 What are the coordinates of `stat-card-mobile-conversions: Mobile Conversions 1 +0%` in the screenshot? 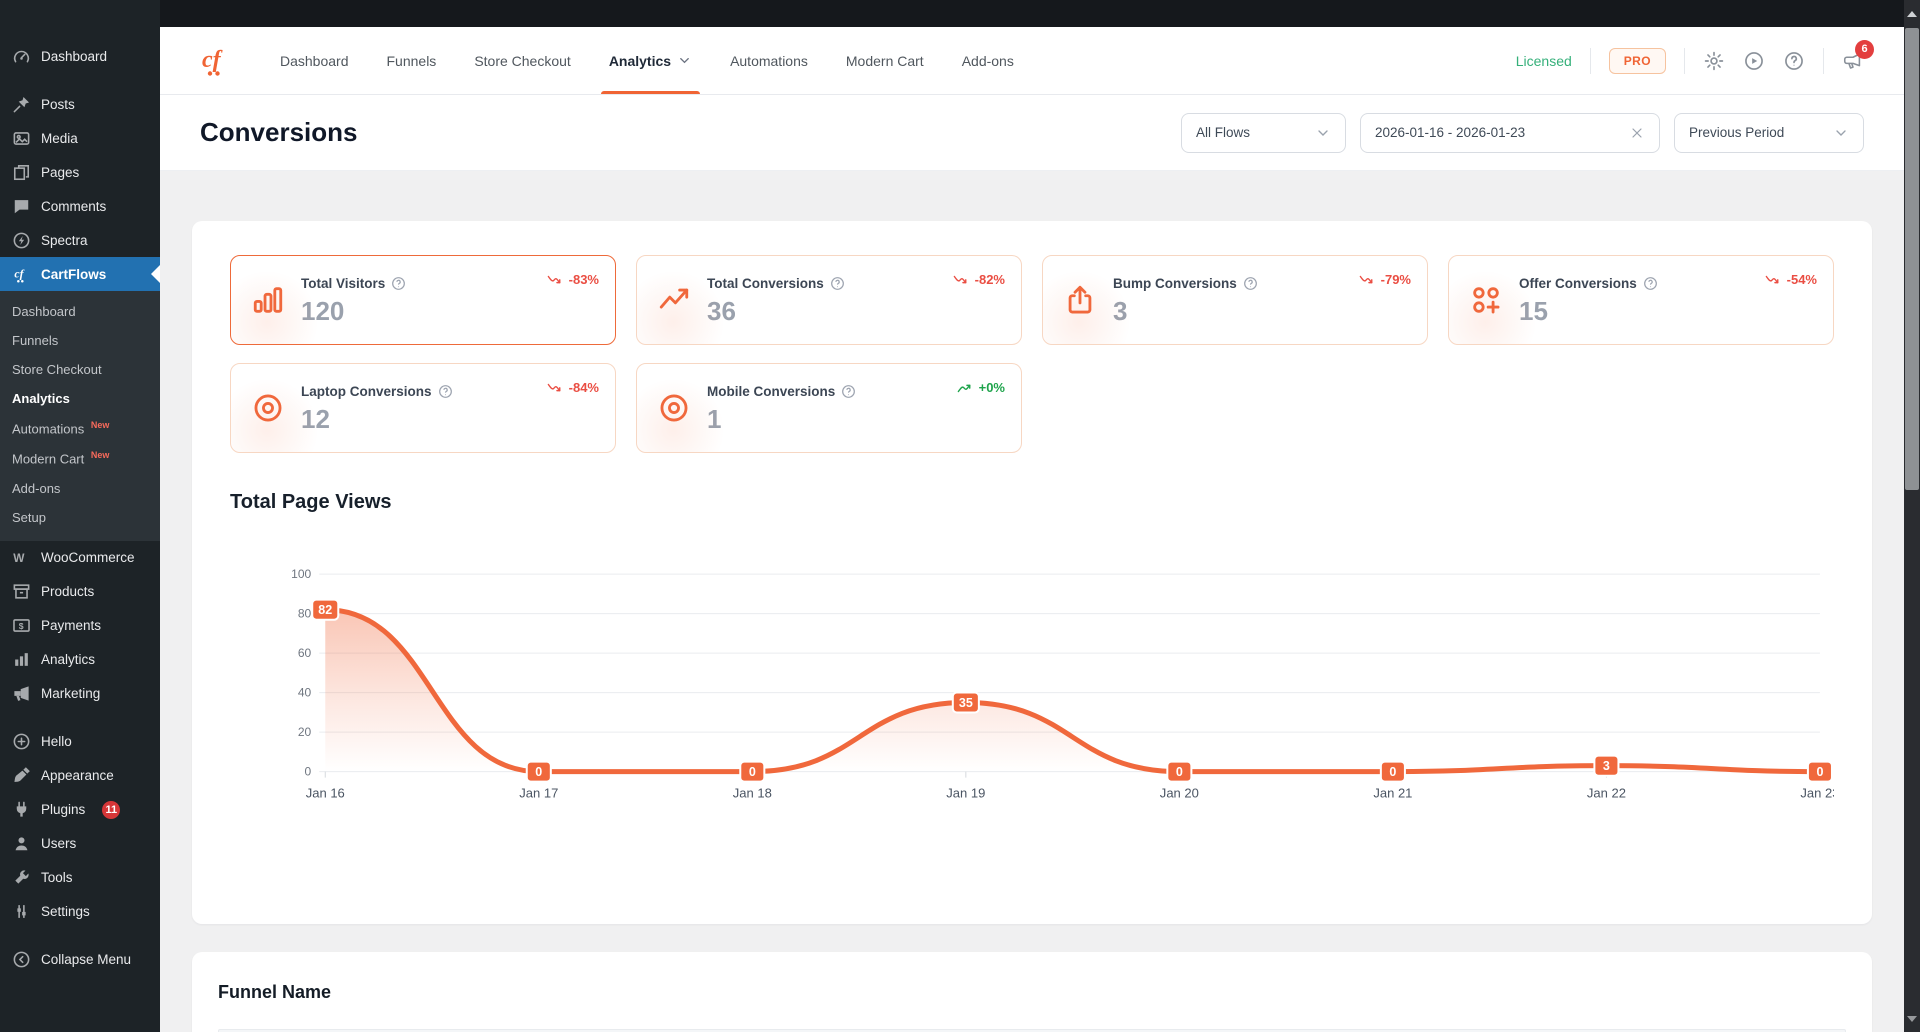 It's located at (829, 408).